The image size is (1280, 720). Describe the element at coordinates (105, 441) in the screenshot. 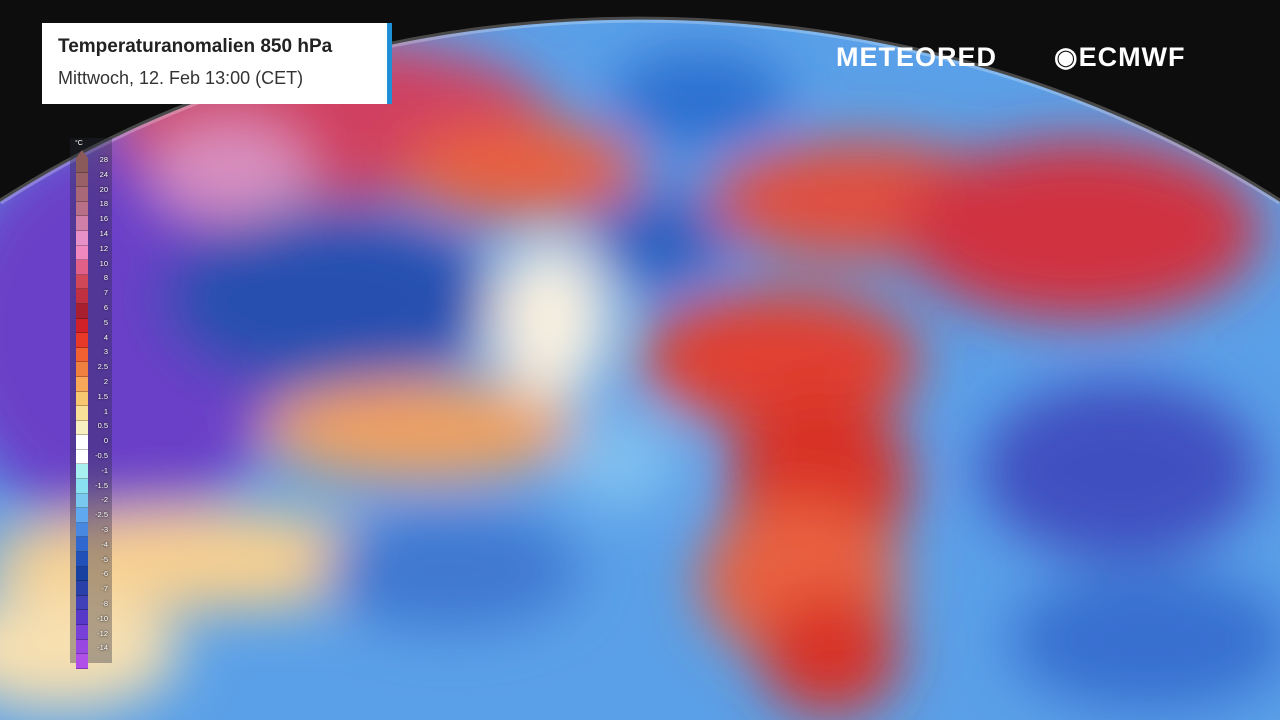

I see `legend-label: 0` at that location.